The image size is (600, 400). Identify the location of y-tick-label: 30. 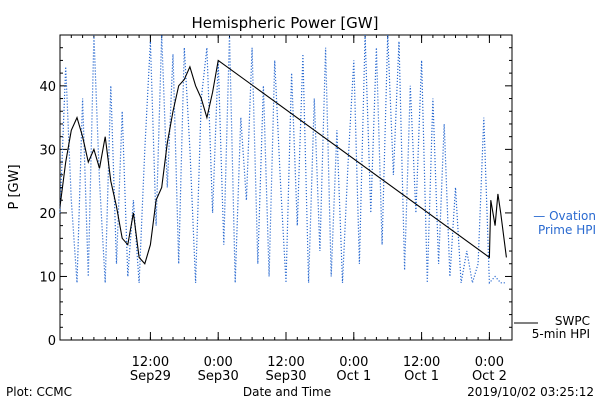
(47, 150).